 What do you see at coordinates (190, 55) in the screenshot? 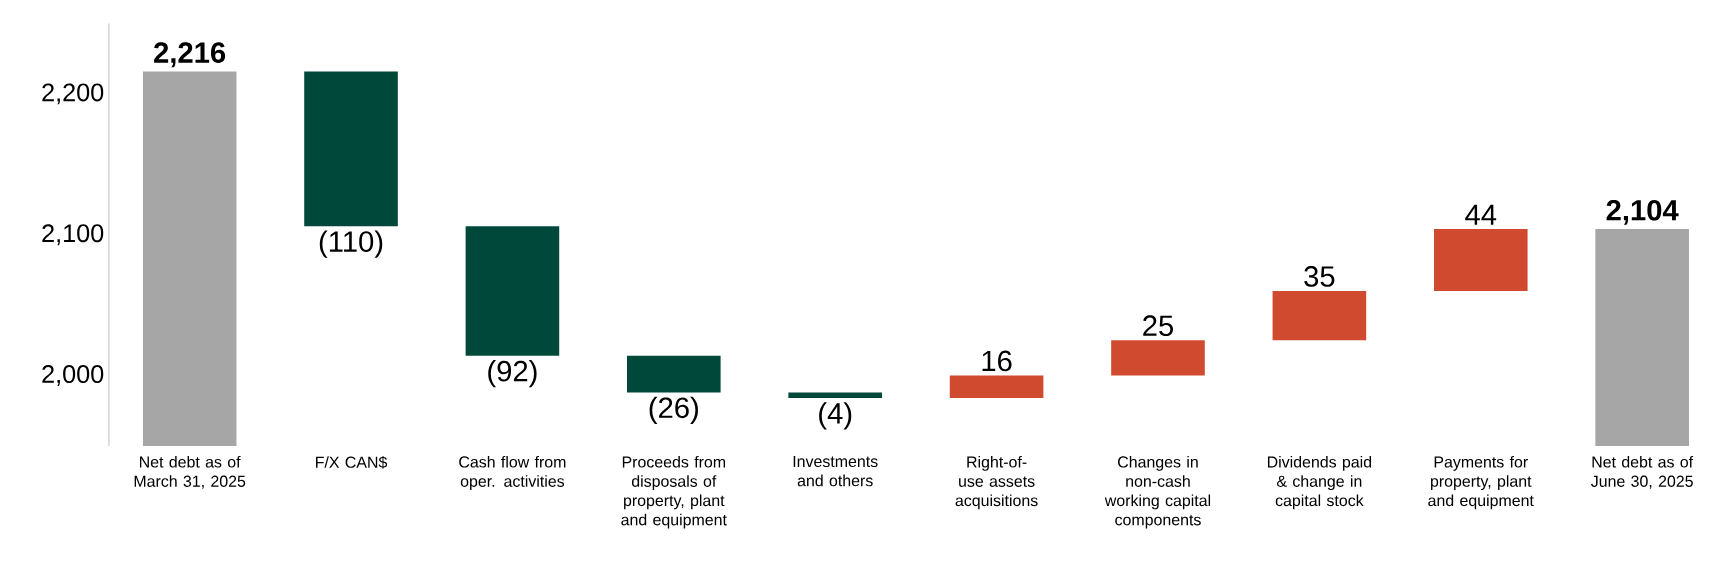
I see `data-label: 2,216` at bounding box center [190, 55].